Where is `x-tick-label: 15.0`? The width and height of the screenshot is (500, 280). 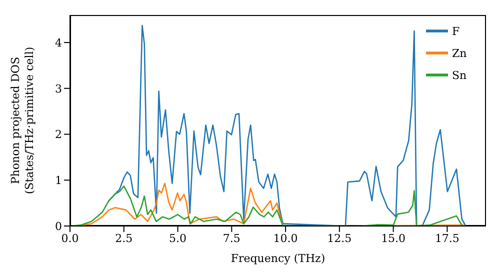 x-tick-label: 15.0 is located at coordinates (393, 238).